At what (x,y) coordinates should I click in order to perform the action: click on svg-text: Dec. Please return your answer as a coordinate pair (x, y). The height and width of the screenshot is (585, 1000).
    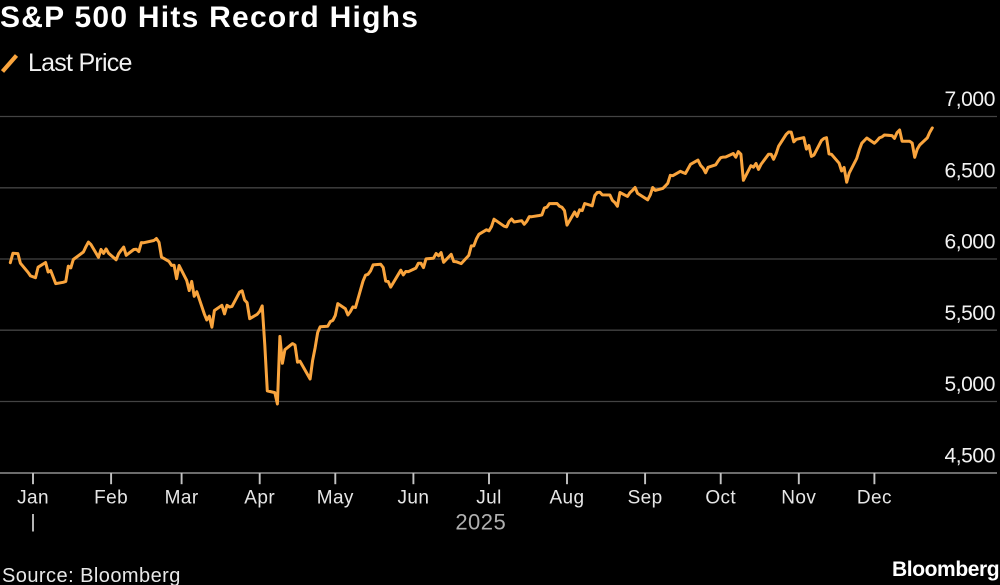
    Looking at the image, I should click on (874, 498).